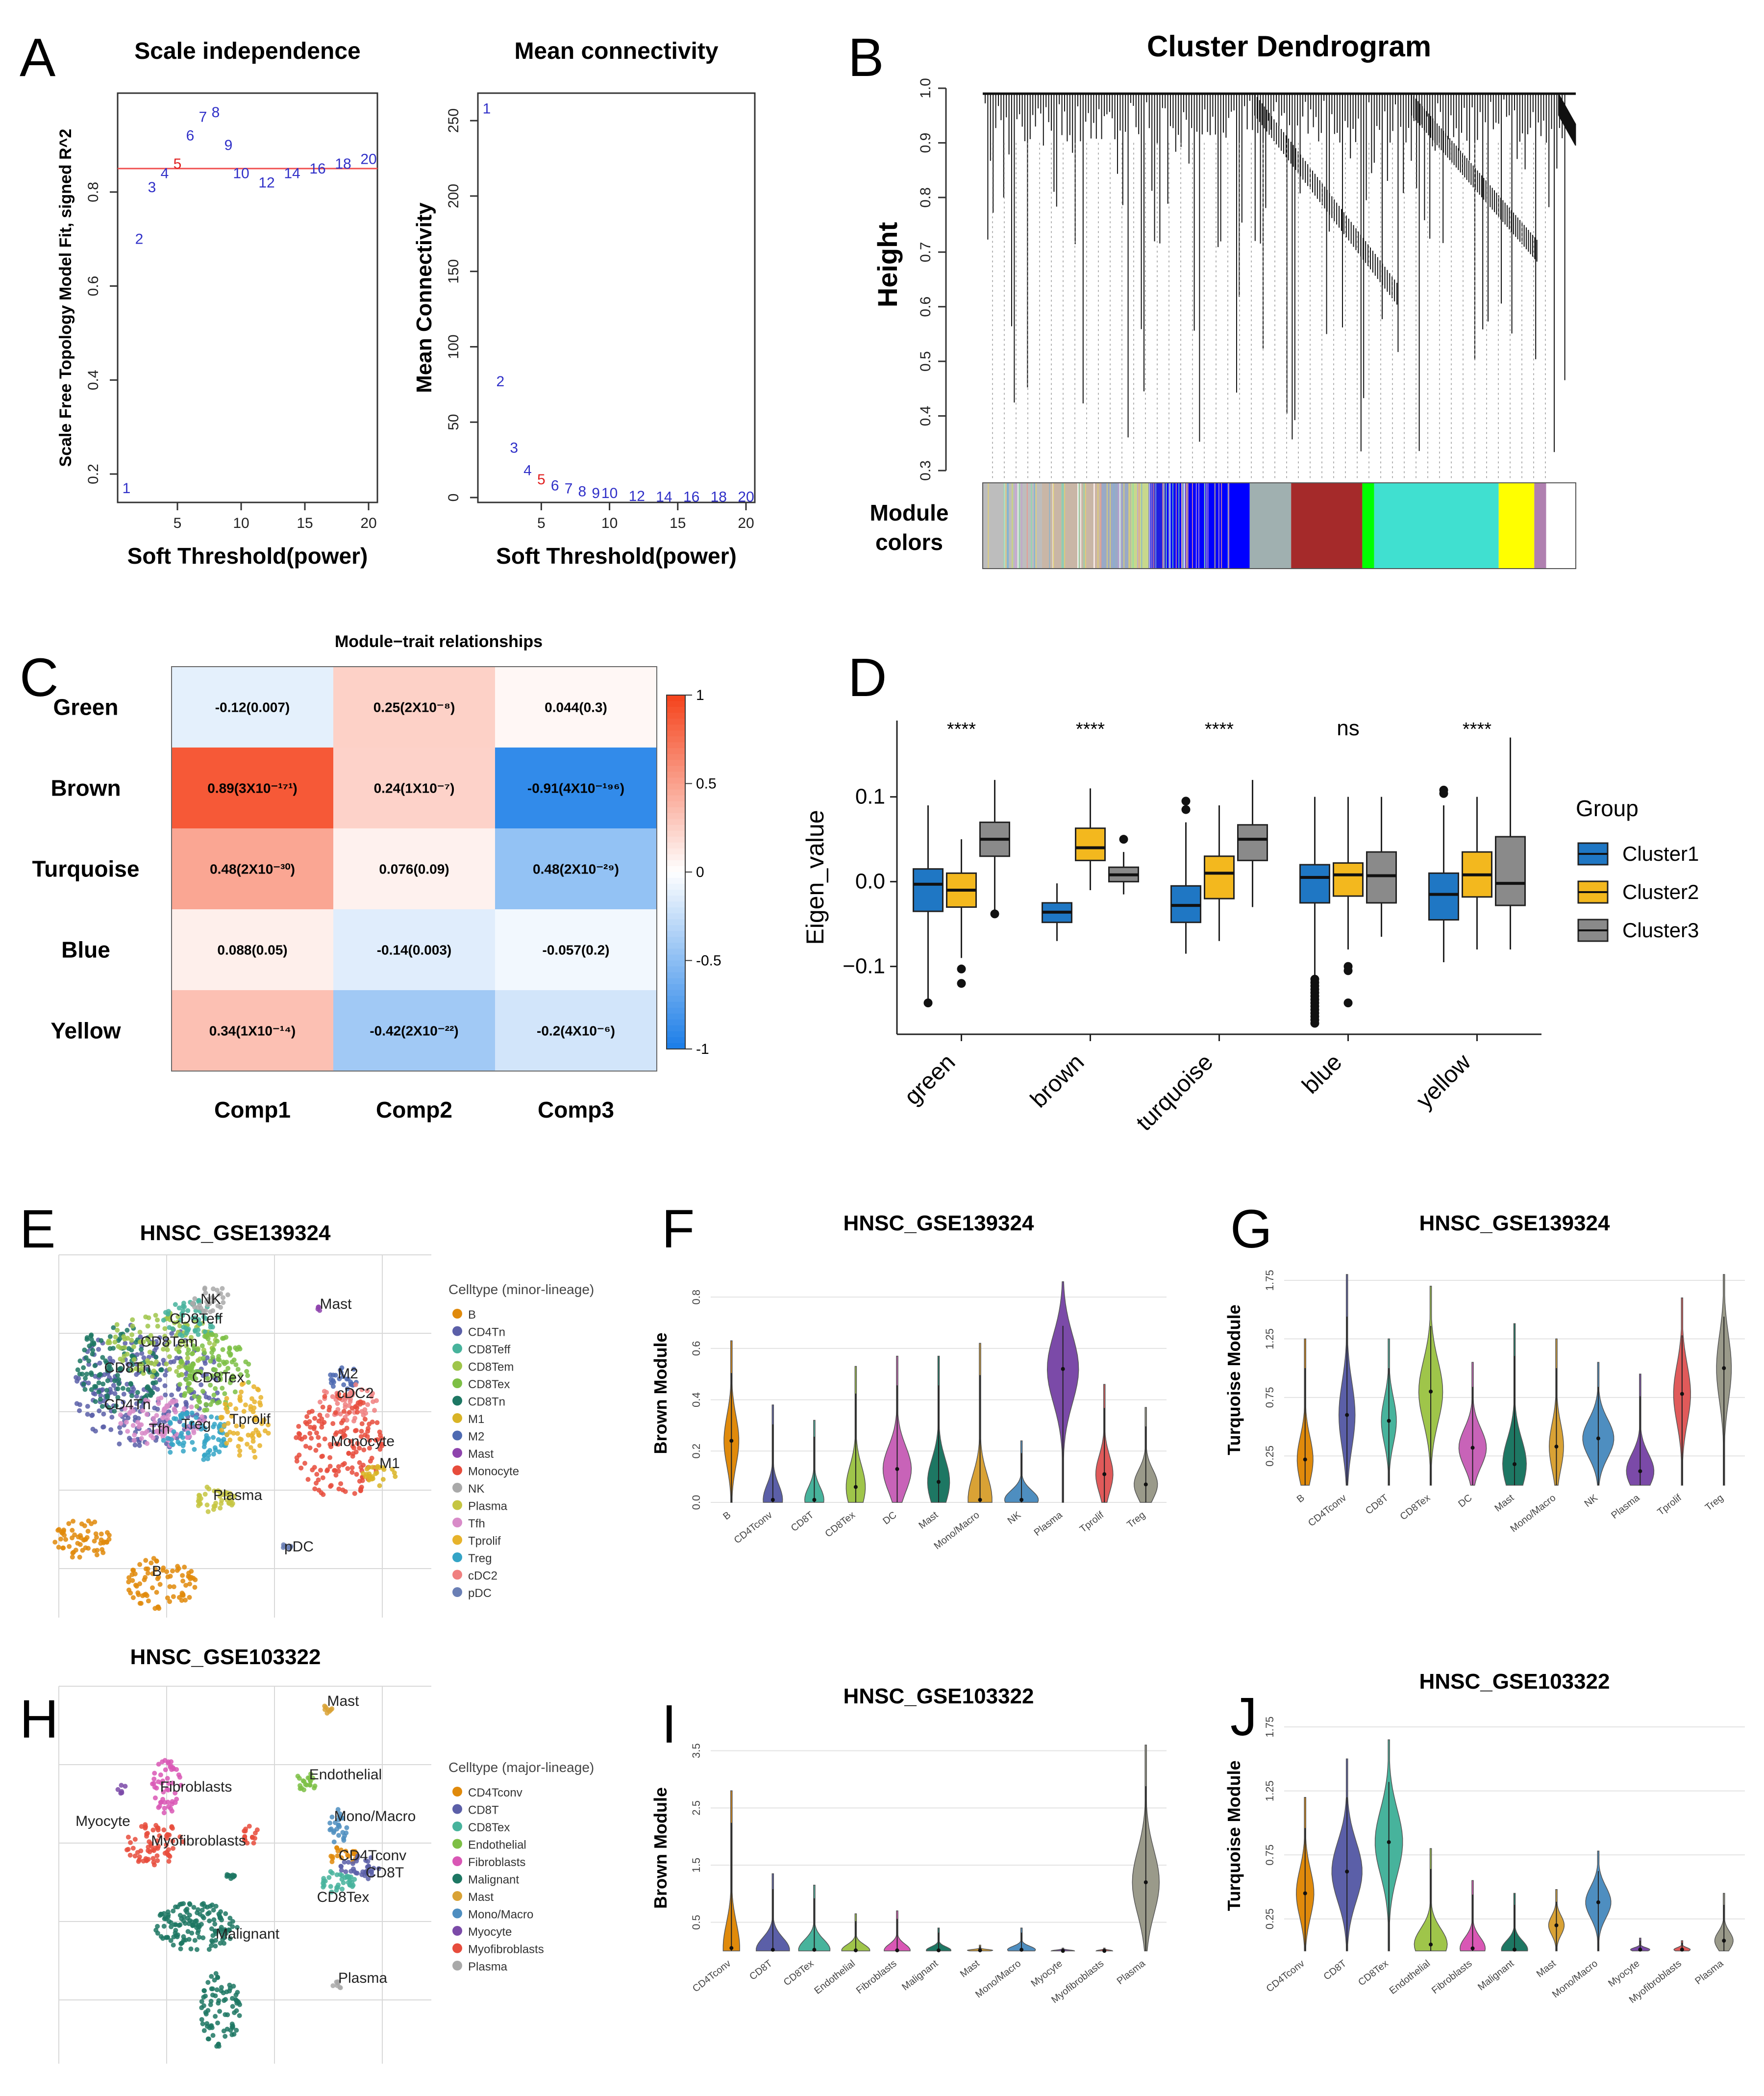 Image resolution: width=1764 pixels, height=2096 pixels. I want to click on umap-grid, so click(245, 1875).